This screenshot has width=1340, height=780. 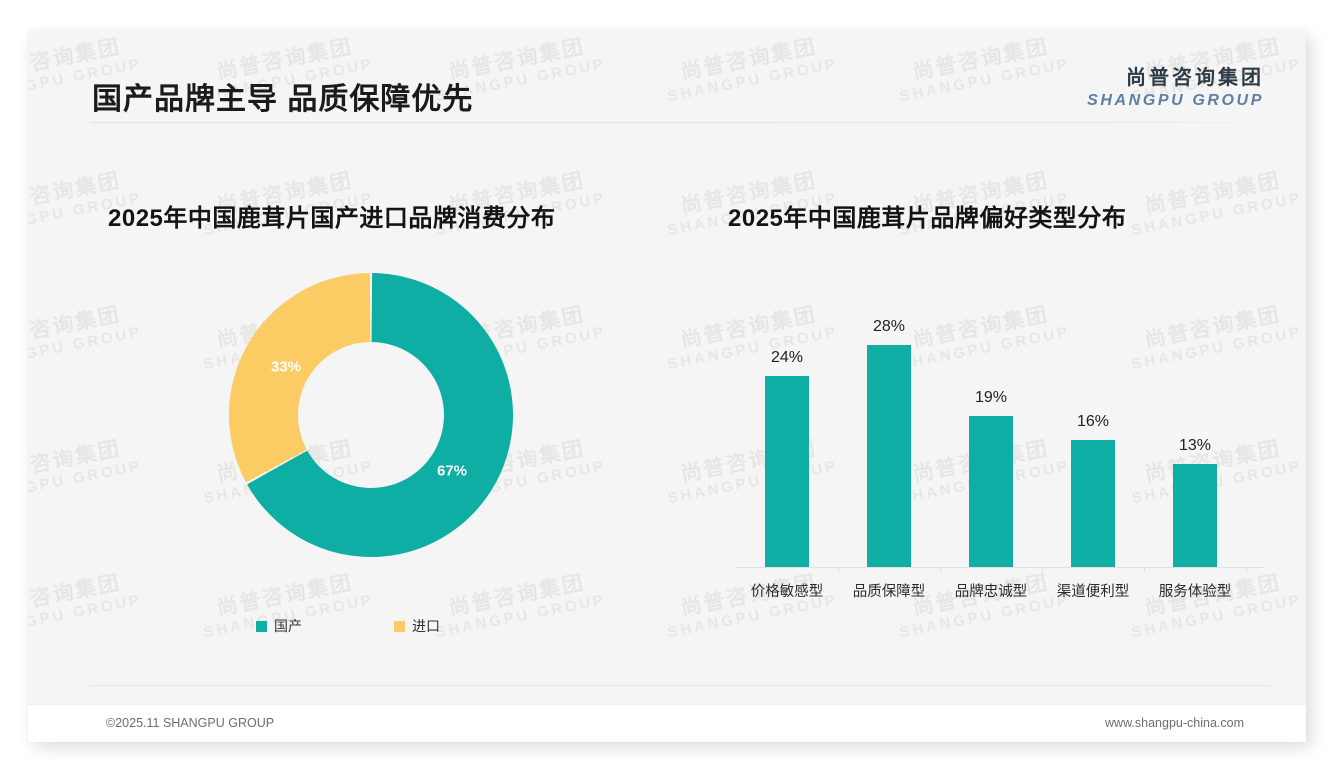 I want to click on page-title: 国产品牌主导 品质保障优先, so click(x=283, y=99).